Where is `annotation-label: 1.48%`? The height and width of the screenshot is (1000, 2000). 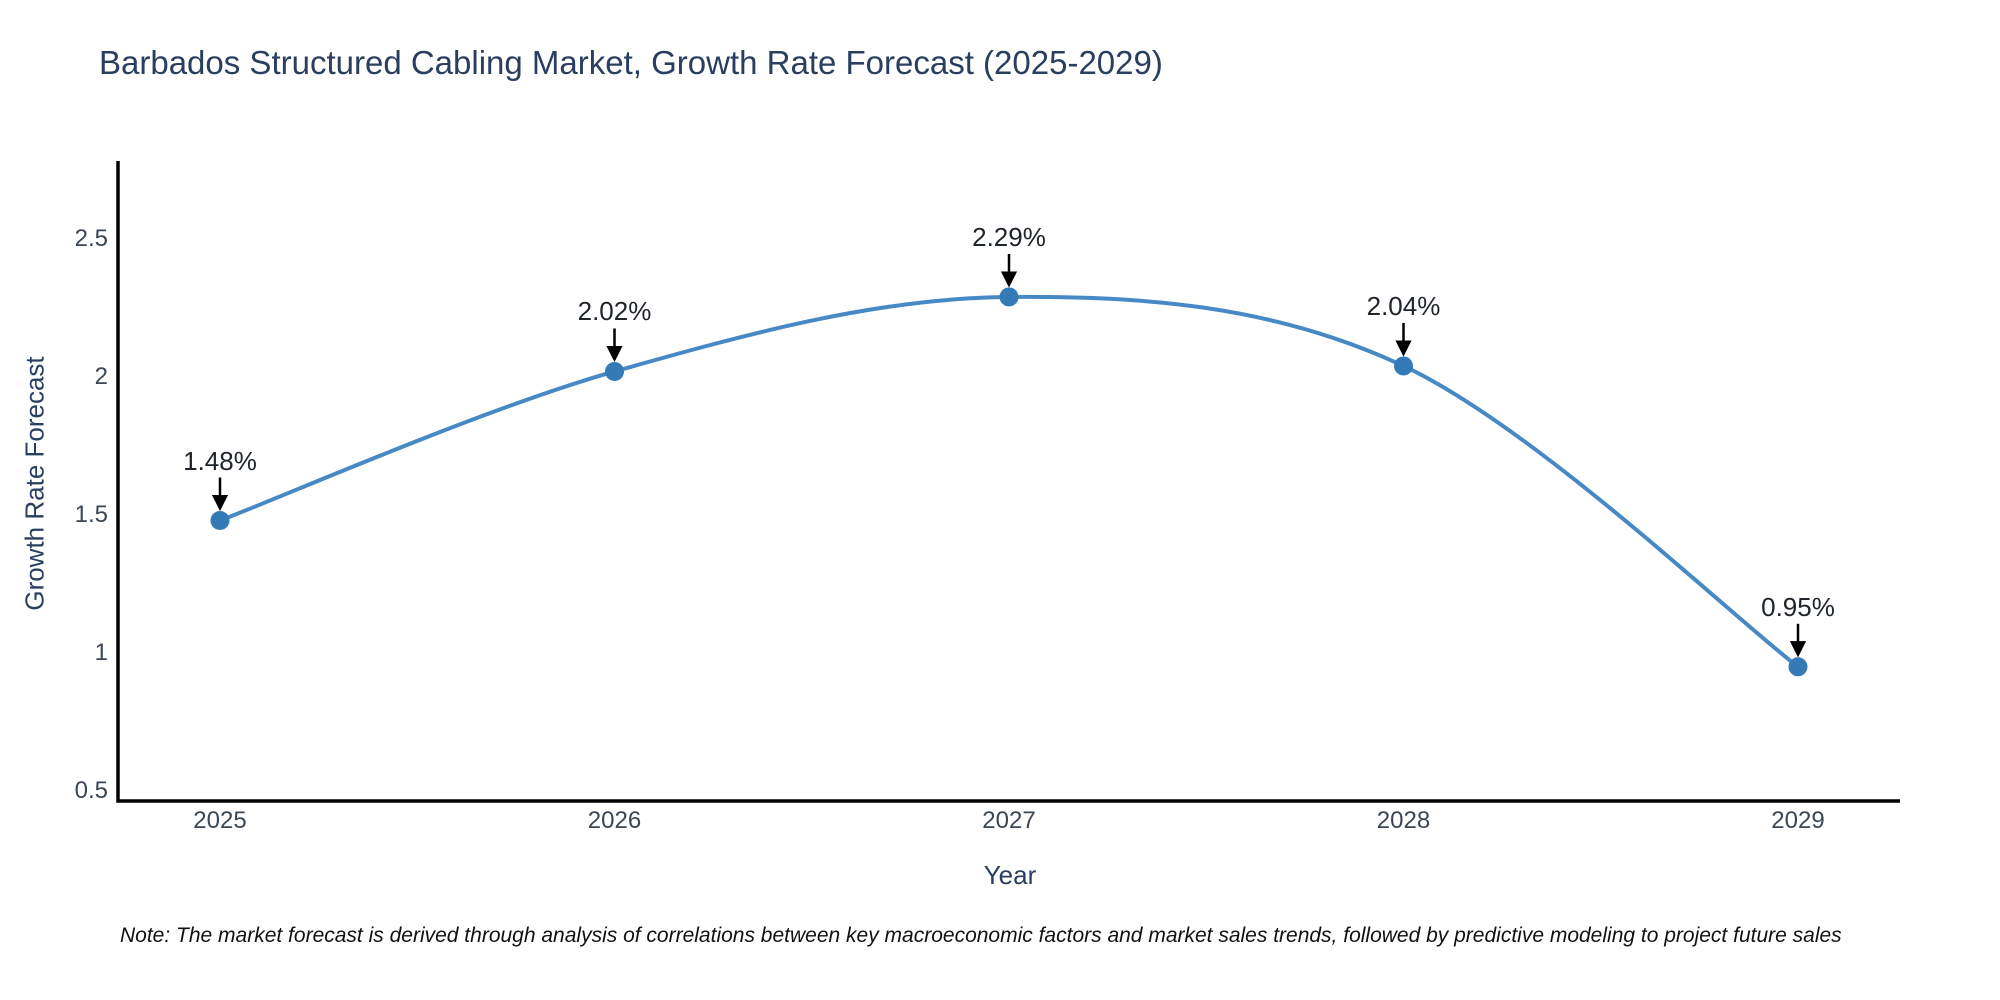
annotation-label: 1.48% is located at coordinates (220, 460).